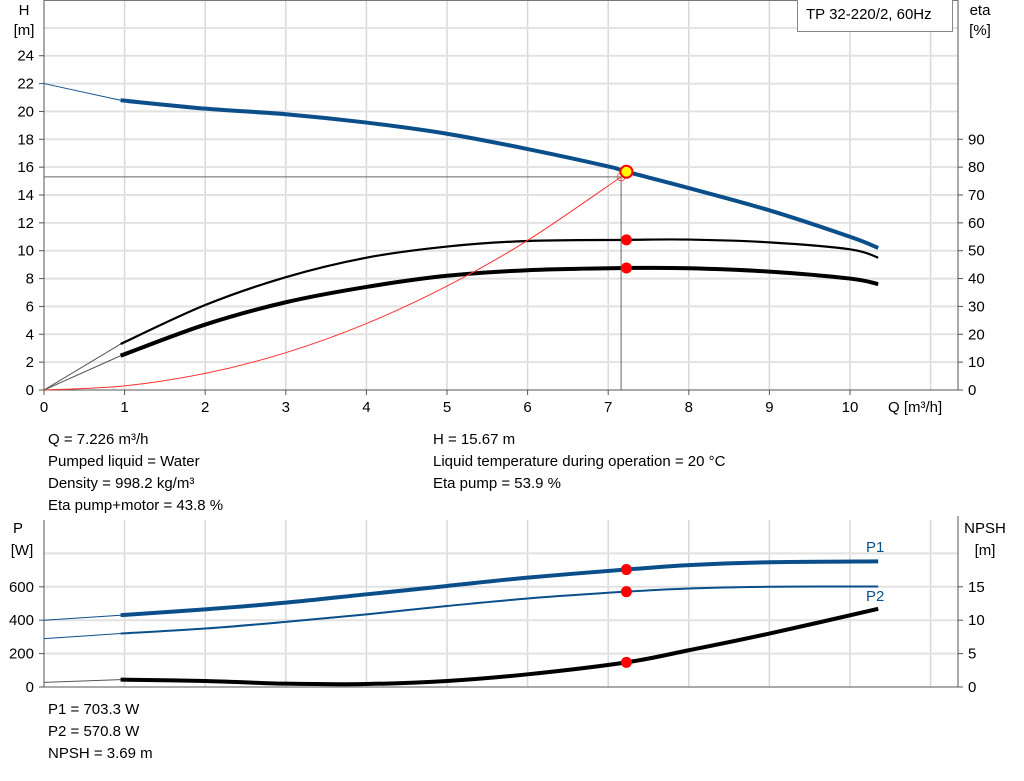 The width and height of the screenshot is (1024, 781). Describe the element at coordinates (626, 570) in the screenshot. I see `duty-point-p1` at that location.